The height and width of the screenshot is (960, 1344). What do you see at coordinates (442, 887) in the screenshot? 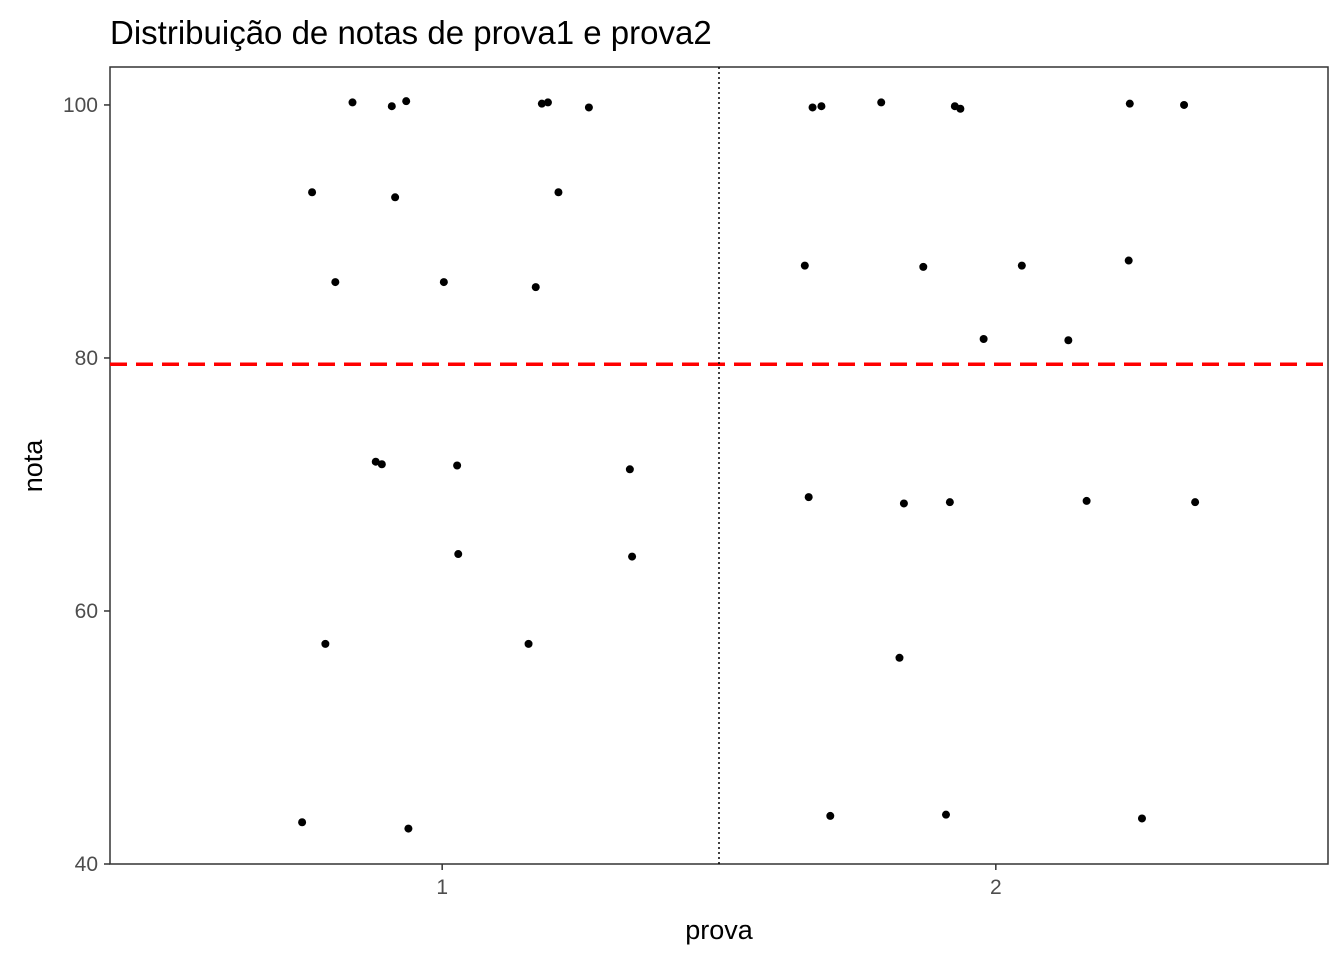
I see `x-tick-label: 1` at bounding box center [442, 887].